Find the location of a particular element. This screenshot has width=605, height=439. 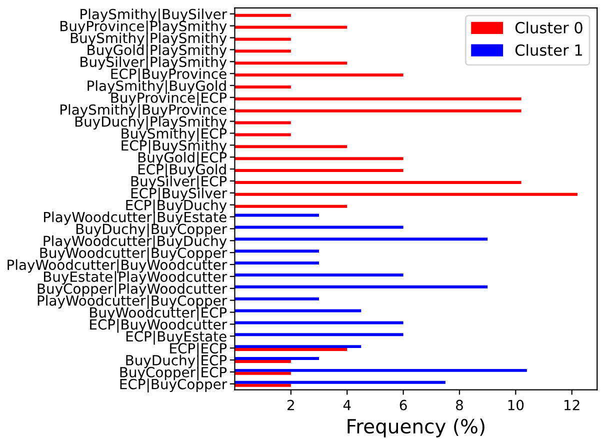

y-tick-label: BuySmithy|PlaySmithy is located at coordinates (148, 39).